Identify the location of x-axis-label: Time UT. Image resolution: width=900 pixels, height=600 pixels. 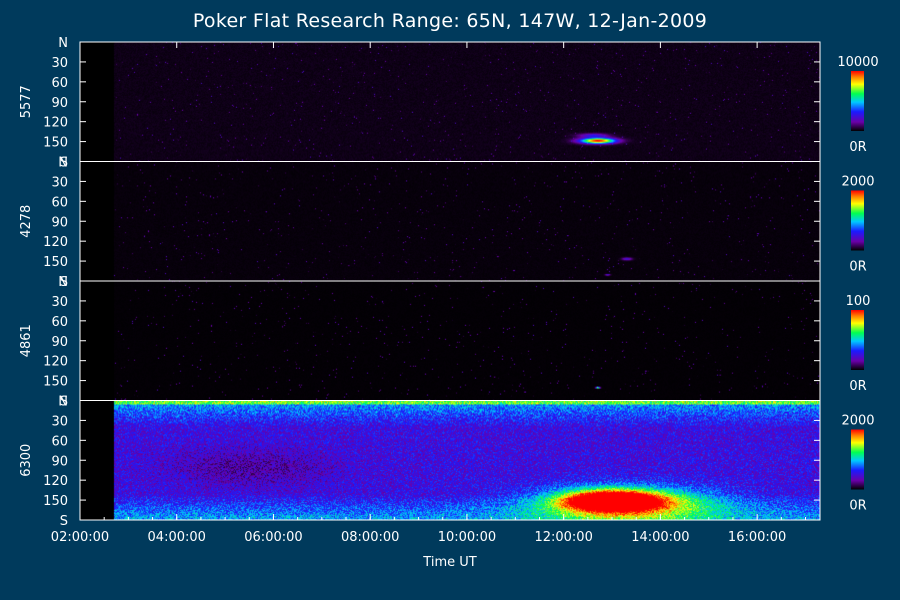
(450, 562).